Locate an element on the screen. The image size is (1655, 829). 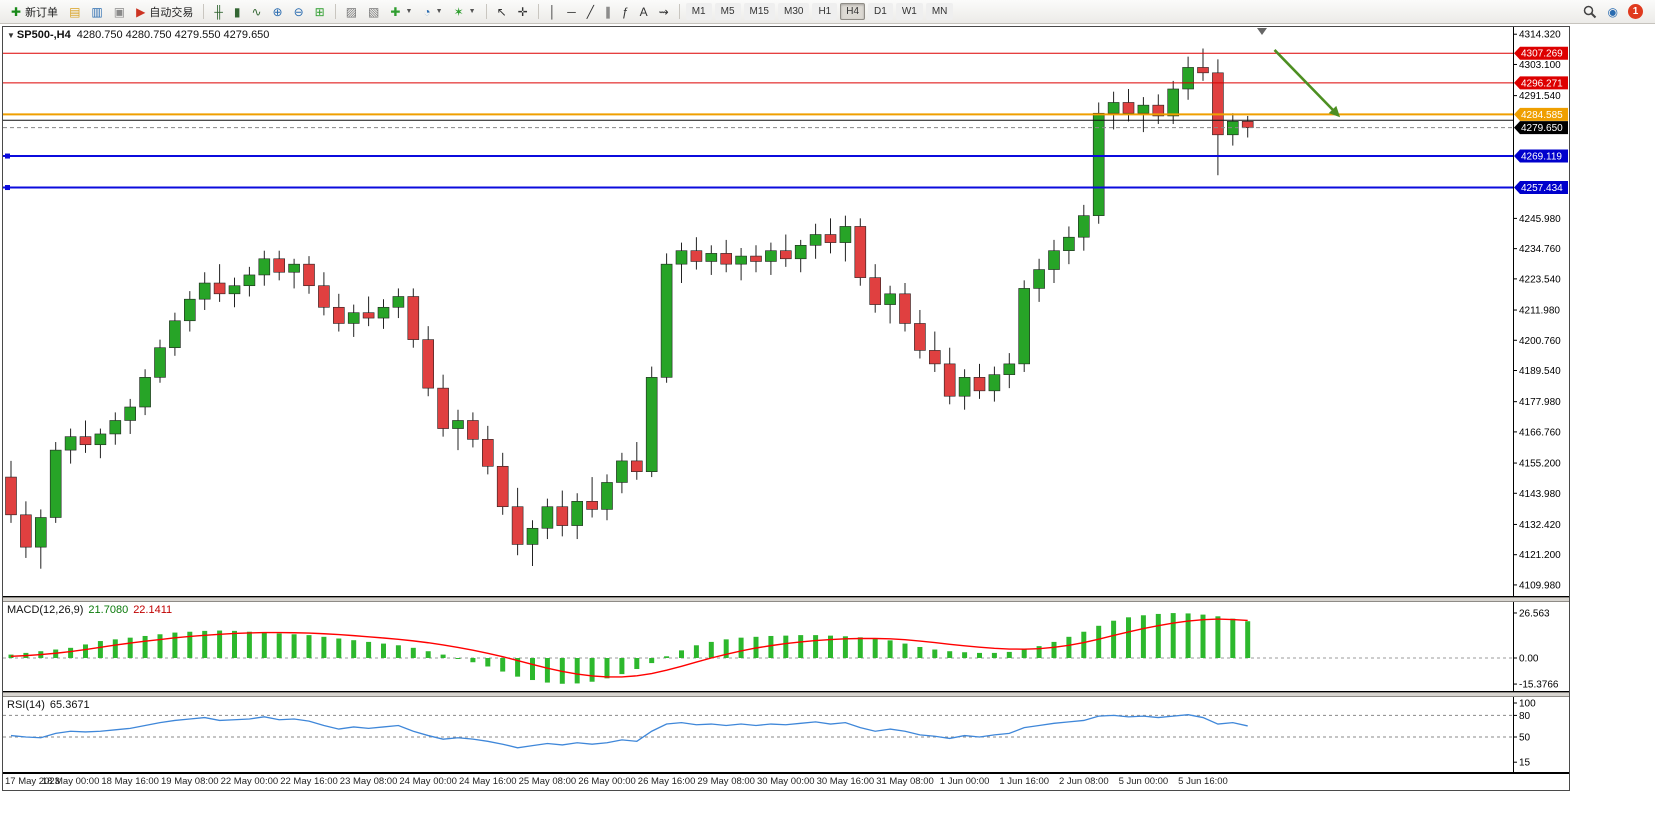
zoom-out-button: ⊖ is located at coordinates (299, 12).